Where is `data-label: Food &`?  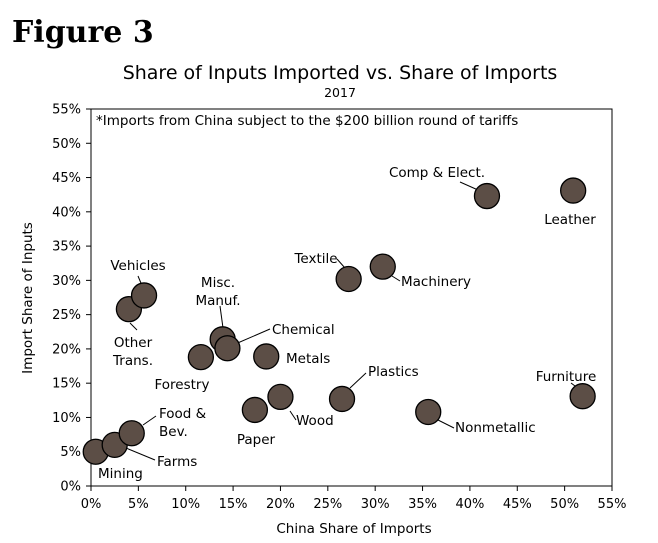 data-label: Food & is located at coordinates (183, 414).